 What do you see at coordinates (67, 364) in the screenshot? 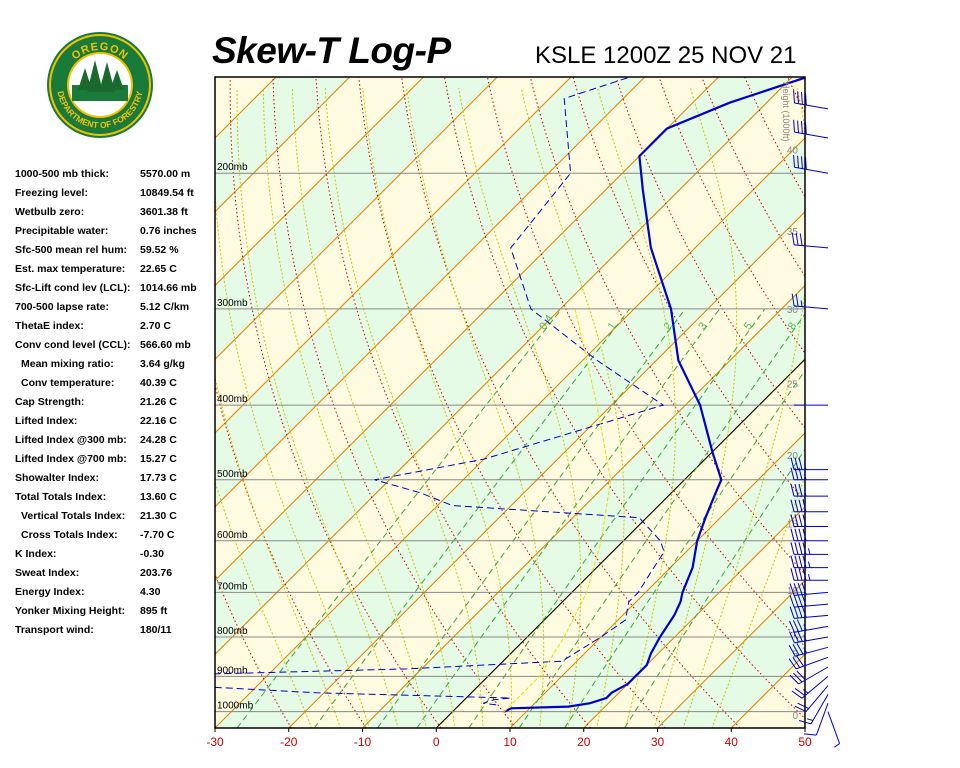
I see `index-label: Mean mixing ratio:` at bounding box center [67, 364].